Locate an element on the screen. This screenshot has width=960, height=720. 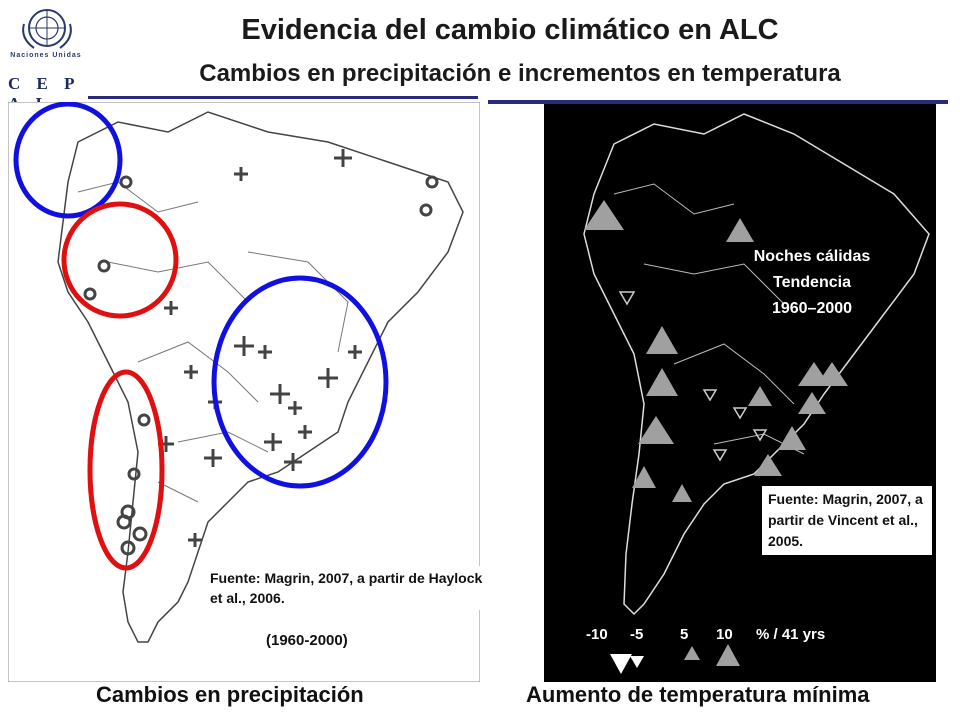
scale-label-5: 5 is located at coordinates (684, 634).